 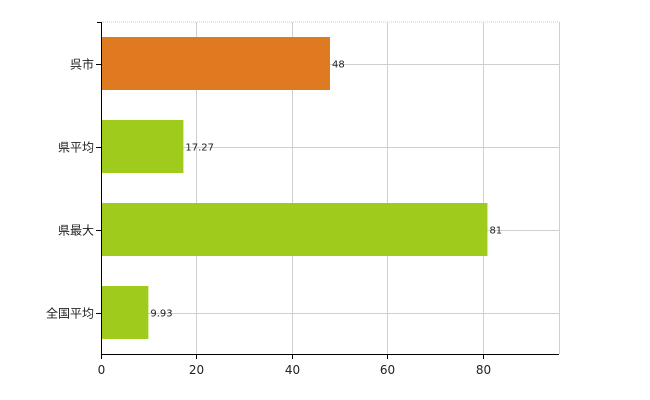 What do you see at coordinates (102, 370) in the screenshot?
I see `x-tick-label-0: 0` at bounding box center [102, 370].